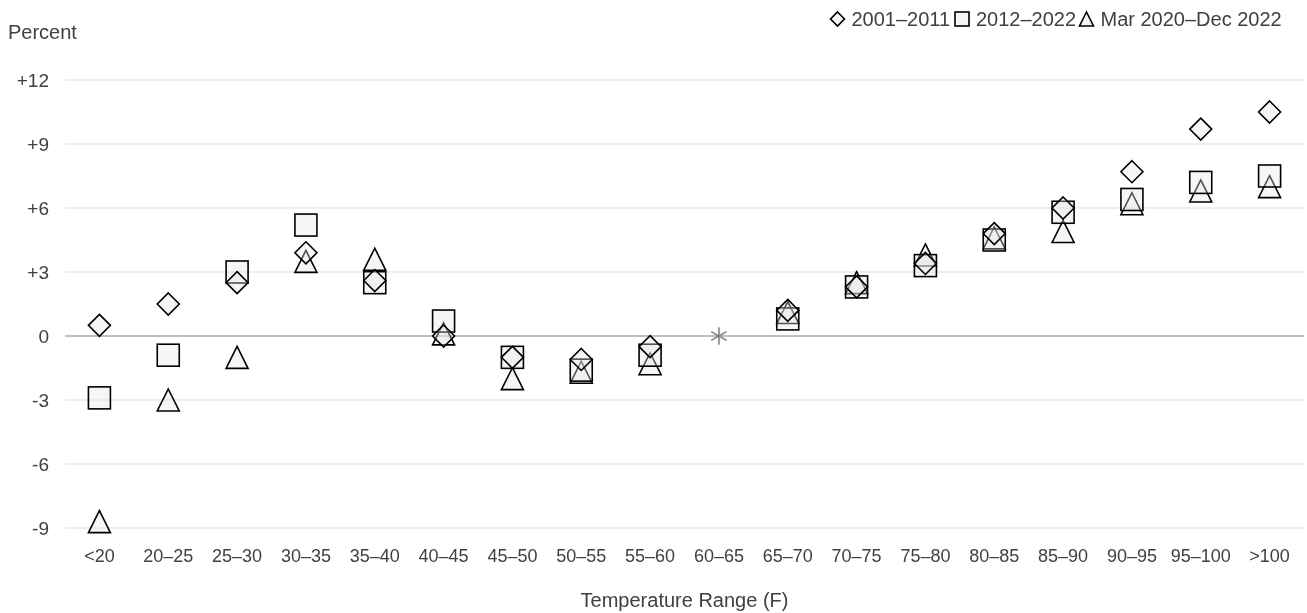 The height and width of the screenshot is (613, 1307). What do you see at coordinates (38, 208) in the screenshot?
I see `y-tick-label: +6` at bounding box center [38, 208].